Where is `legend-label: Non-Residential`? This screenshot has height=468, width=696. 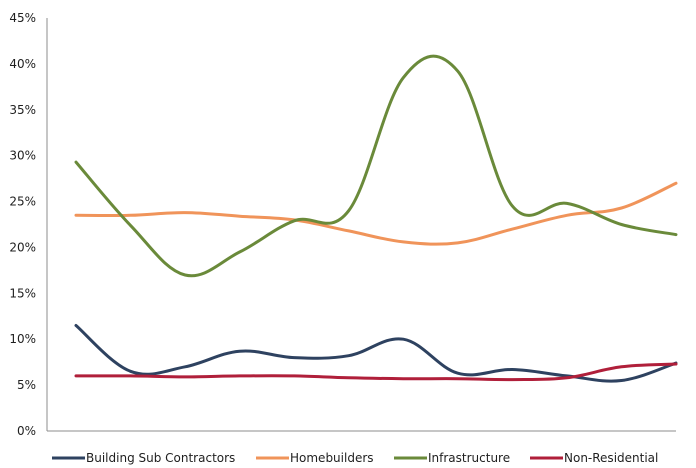 legend-label: Non-Residential is located at coordinates (611, 458).